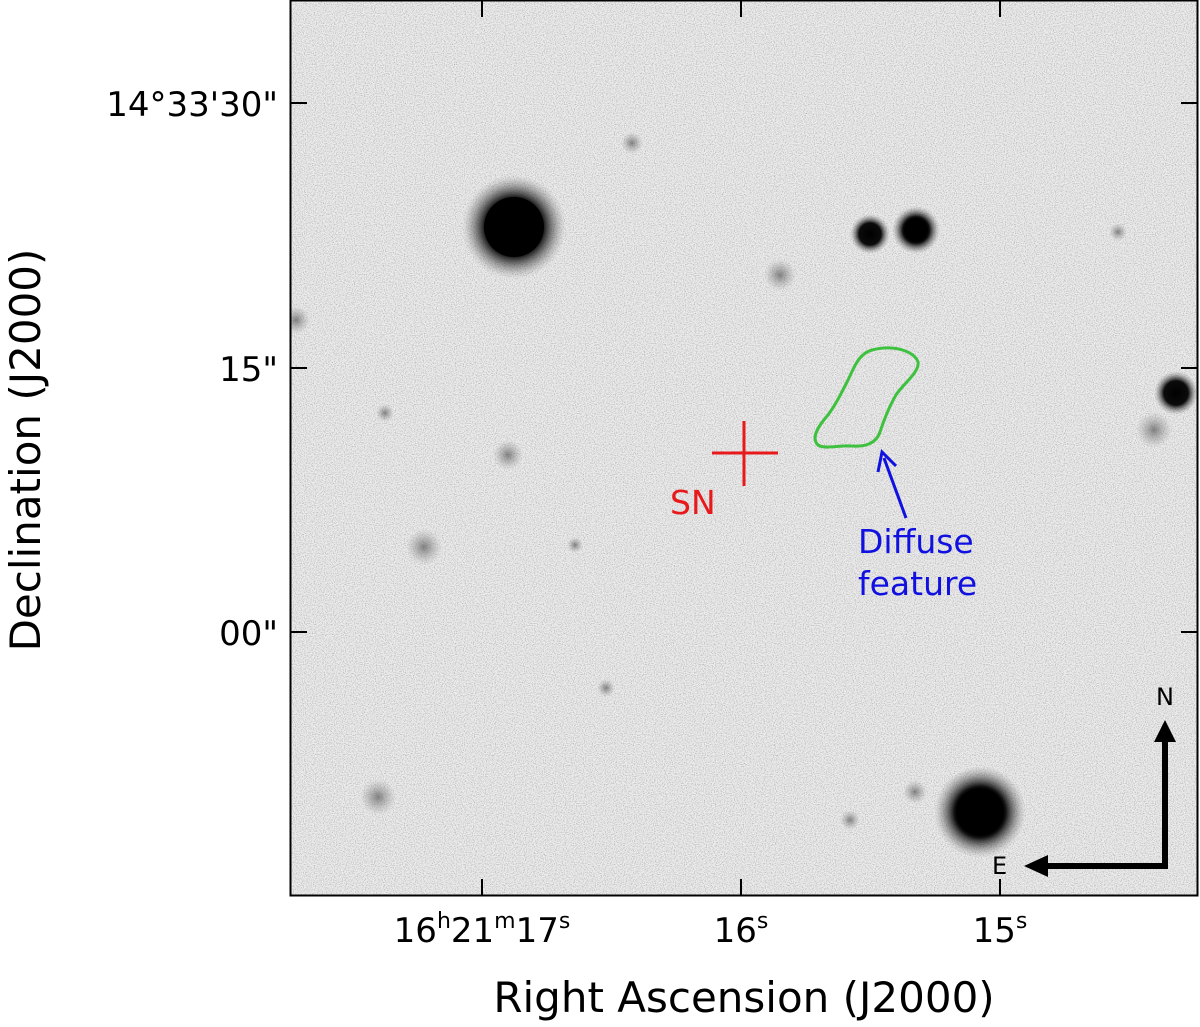 The image size is (1200, 1027). I want to click on y-tick-label: 14°33'30", so click(192, 105).